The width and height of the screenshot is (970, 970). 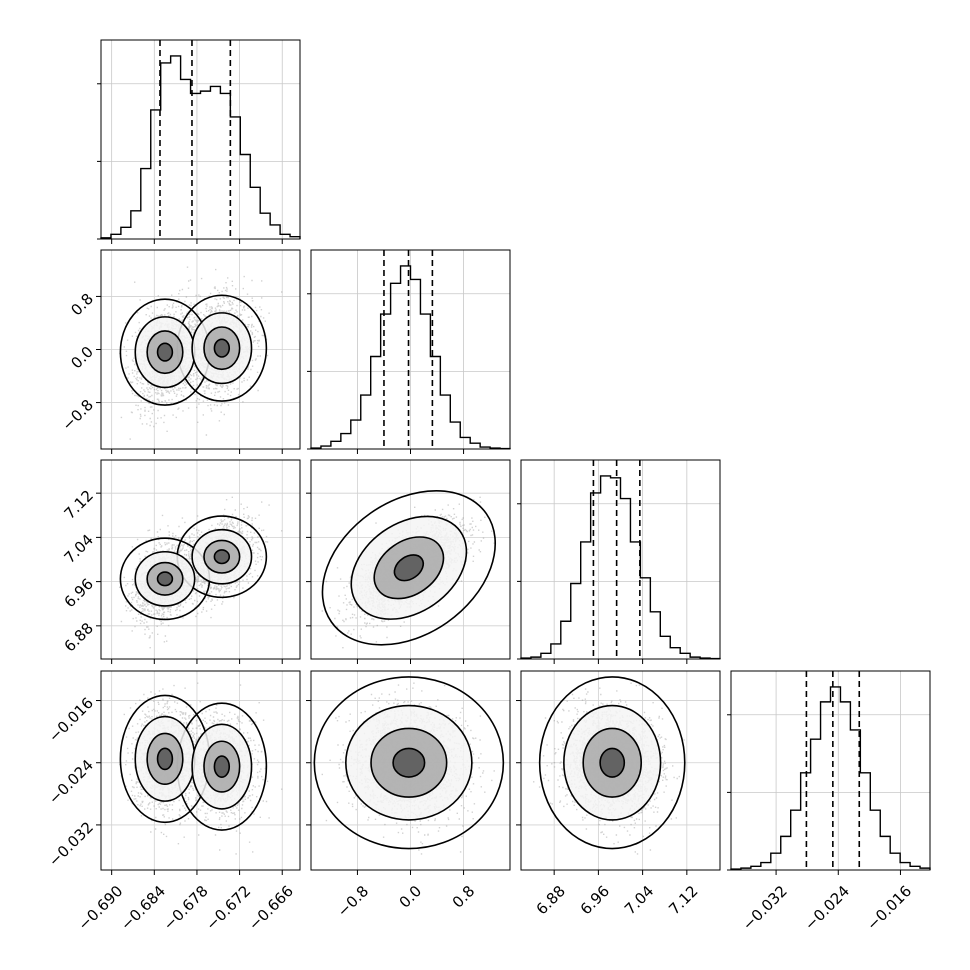 What do you see at coordinates (353, 901) in the screenshot?
I see `x-tick-label: −0.8` at bounding box center [353, 901].